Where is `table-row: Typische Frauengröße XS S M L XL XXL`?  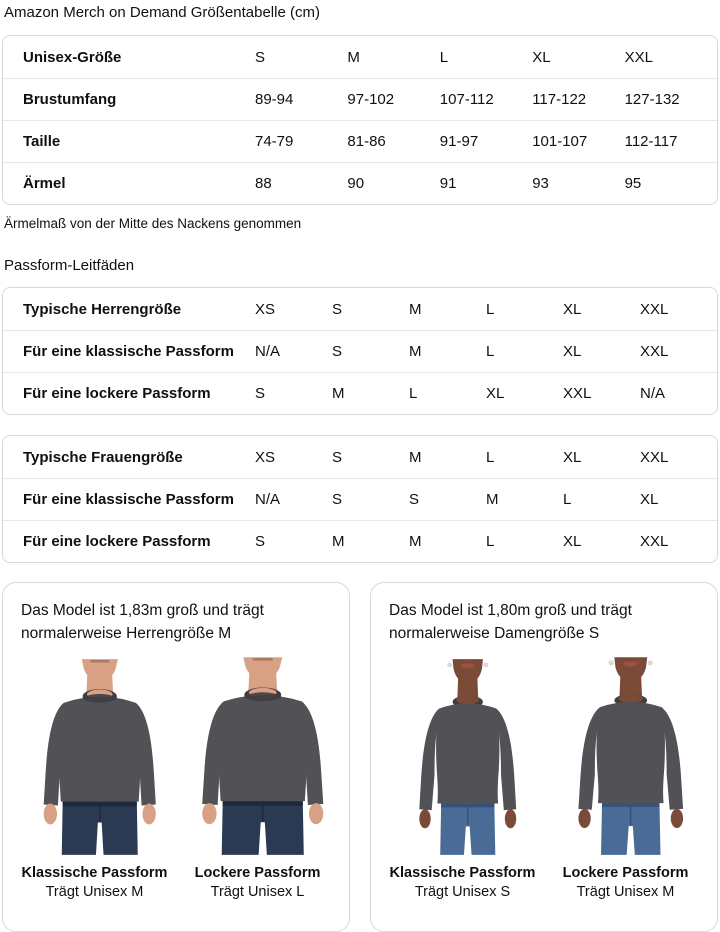
table-row: Typische Frauengröße XS S M L XL XXL is located at coordinates (360, 457).